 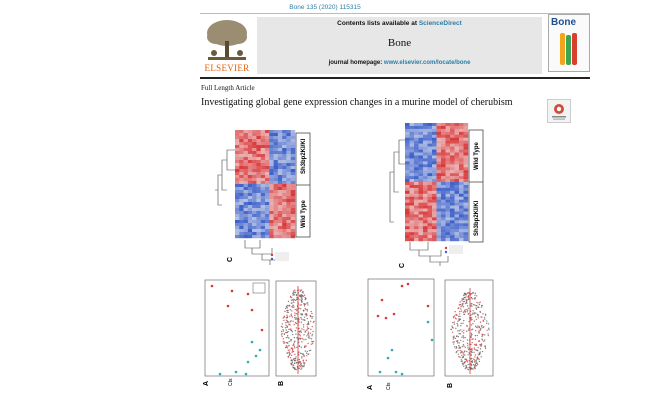 What do you see at coordinates (450, 385) in the screenshot?
I see `panel-letter-b-right: B` at bounding box center [450, 385].